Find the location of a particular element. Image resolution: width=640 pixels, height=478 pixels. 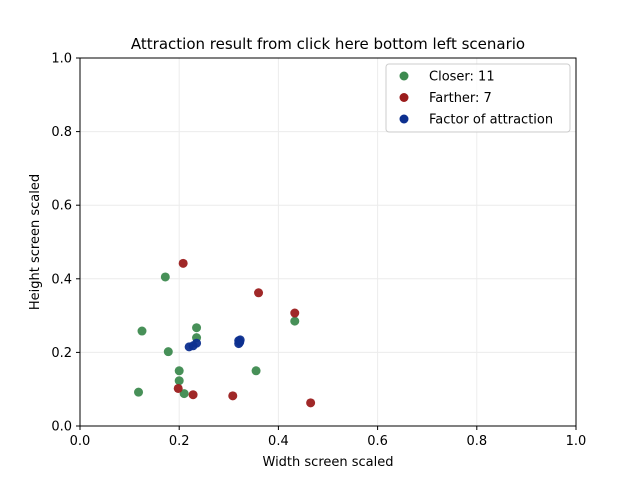

legend-entry: Factor of attraction is located at coordinates (491, 120).